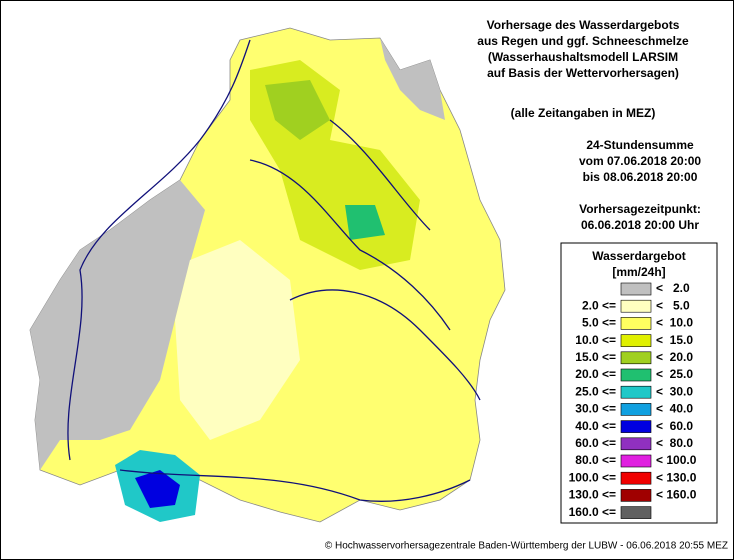 Image resolution: width=734 pixels, height=560 pixels. What do you see at coordinates (673, 288) in the screenshot?
I see `legend-upper: < 2.0` at bounding box center [673, 288].